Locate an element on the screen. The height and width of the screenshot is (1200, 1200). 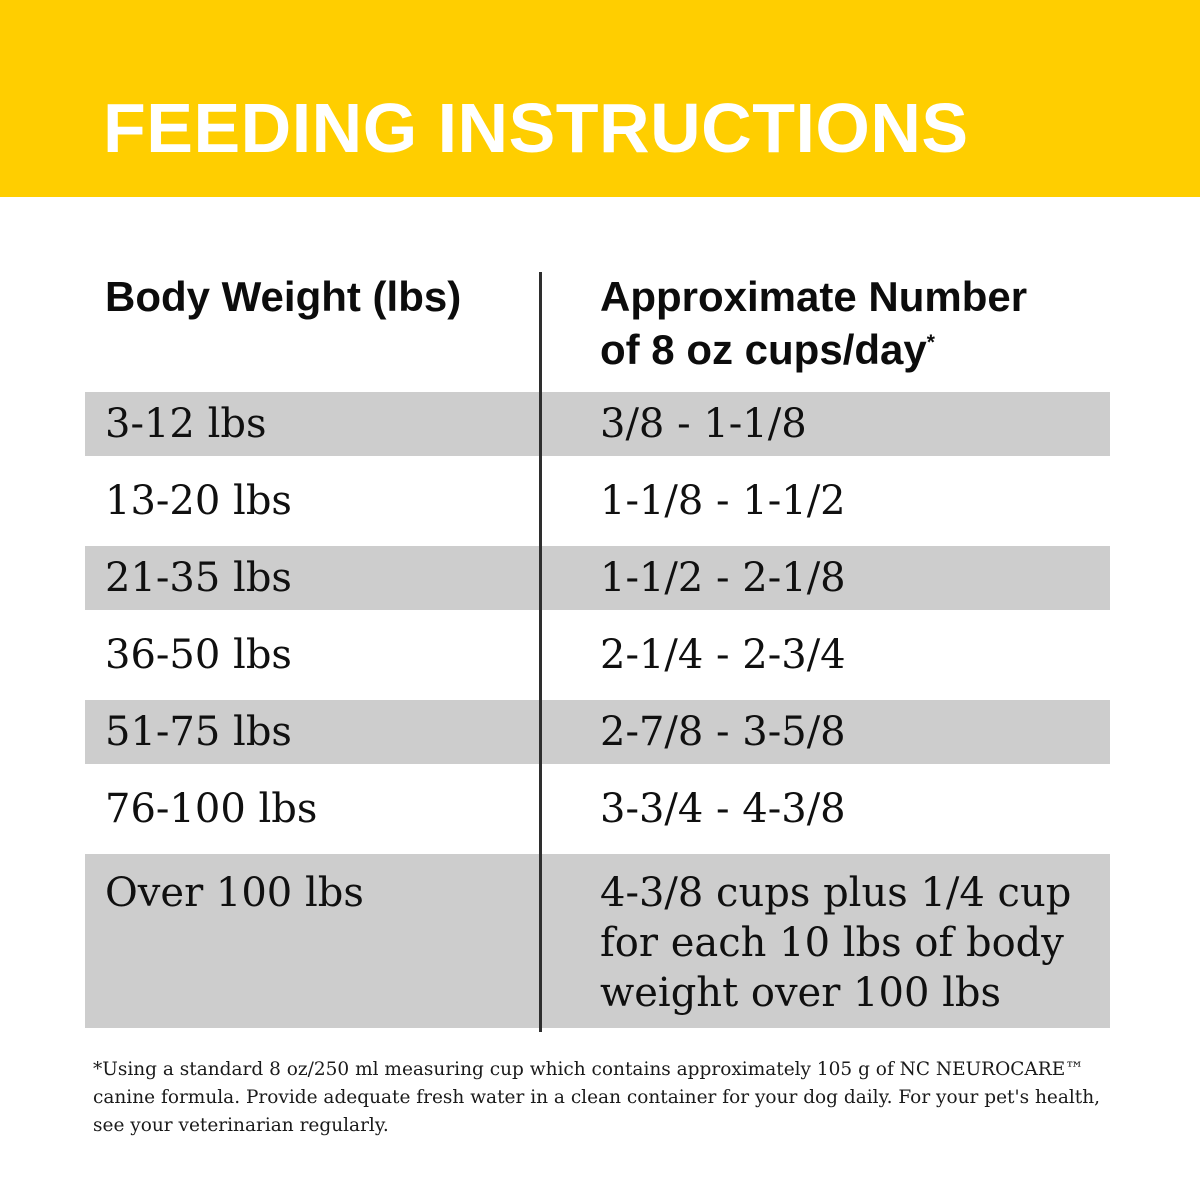
body-weight-cell: Over 100 lbs is located at coordinates (234, 893).